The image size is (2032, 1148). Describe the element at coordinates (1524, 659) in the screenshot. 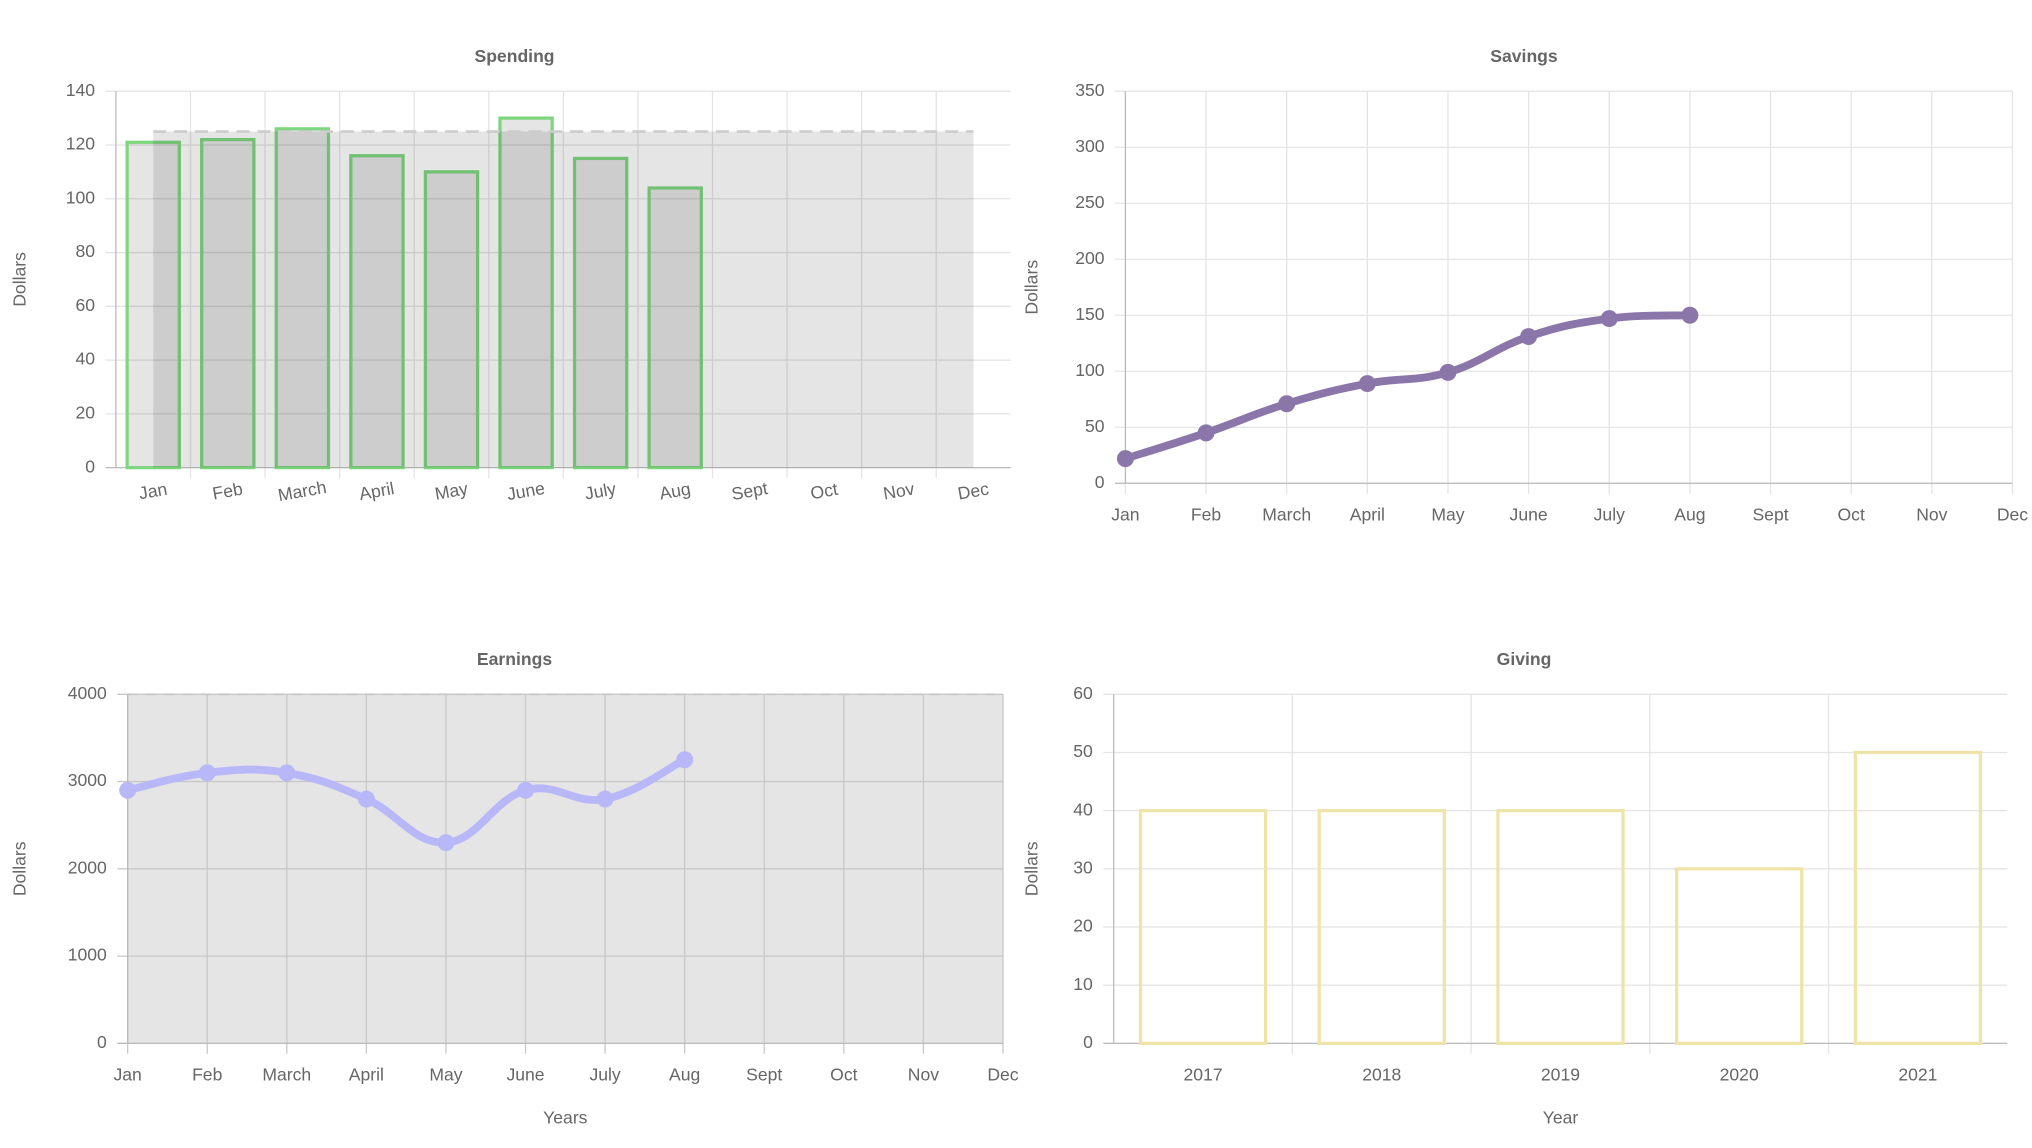

I see `chart-title: Giving` at that location.